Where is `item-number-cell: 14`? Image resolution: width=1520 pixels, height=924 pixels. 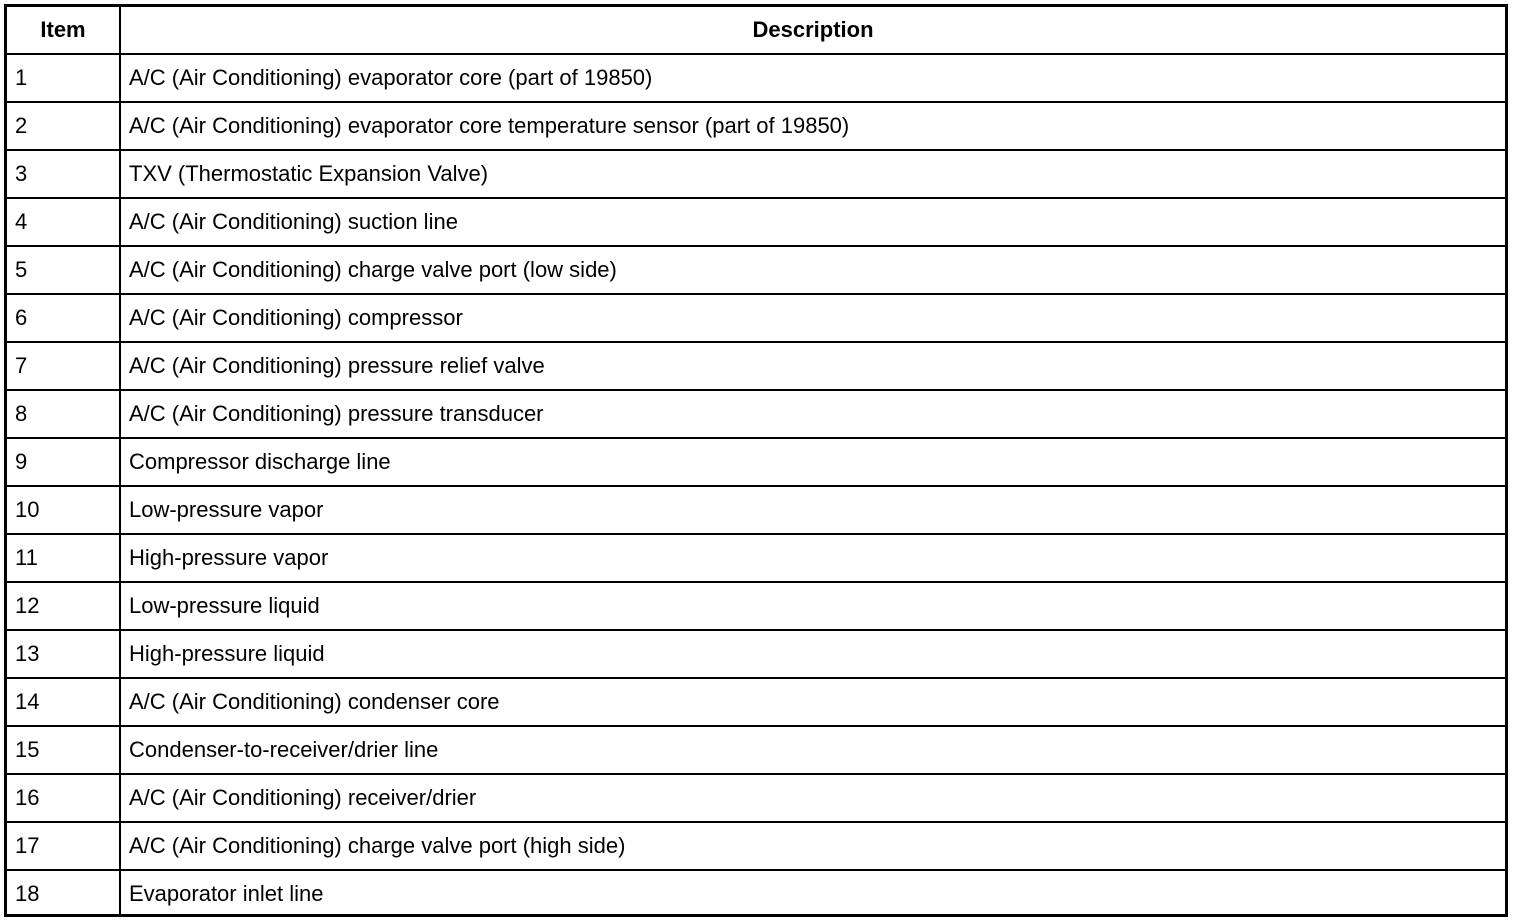 item-number-cell: 14 is located at coordinates (64, 702).